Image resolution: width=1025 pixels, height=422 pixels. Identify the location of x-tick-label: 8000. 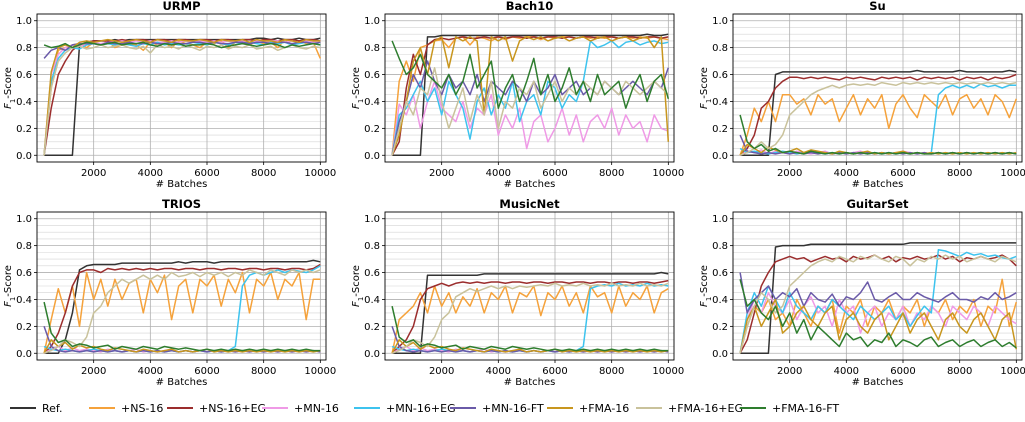
(959, 371).